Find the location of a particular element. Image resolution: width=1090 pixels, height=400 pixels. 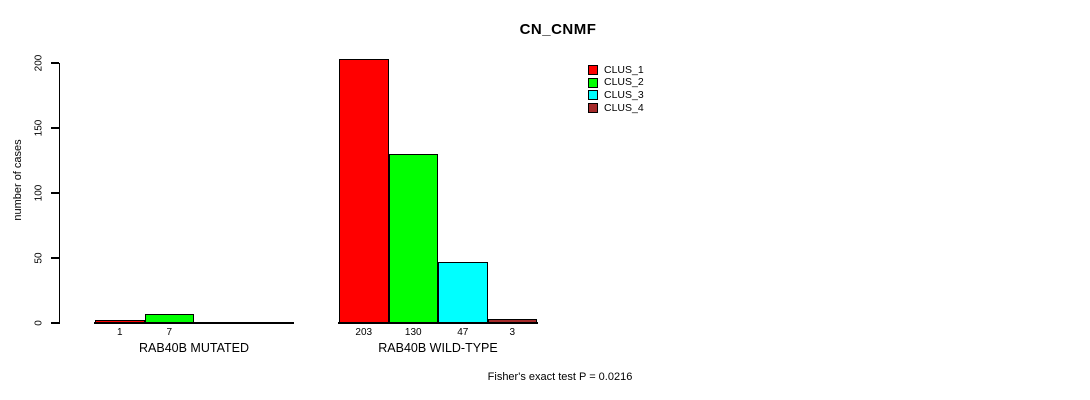

bar-value-label: 203 is located at coordinates (364, 332).